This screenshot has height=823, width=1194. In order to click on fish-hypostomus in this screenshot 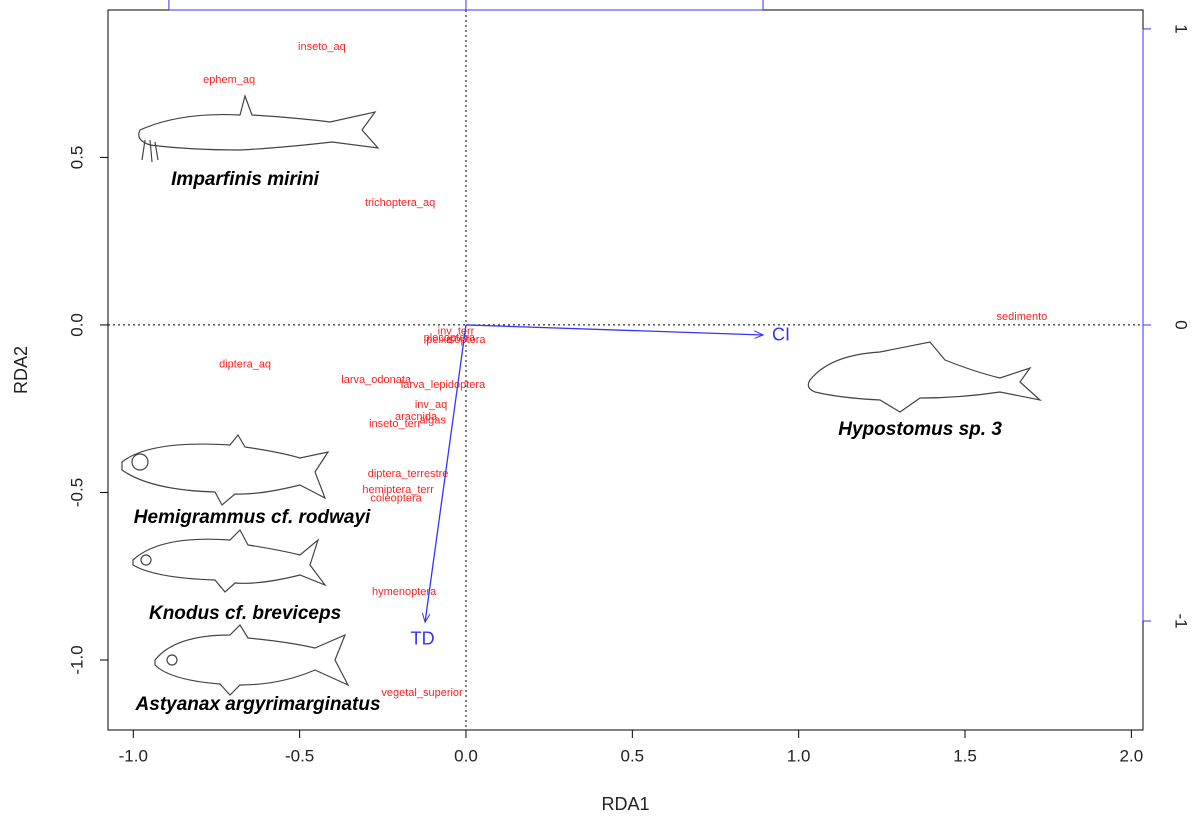, I will do `click(925, 377)`.